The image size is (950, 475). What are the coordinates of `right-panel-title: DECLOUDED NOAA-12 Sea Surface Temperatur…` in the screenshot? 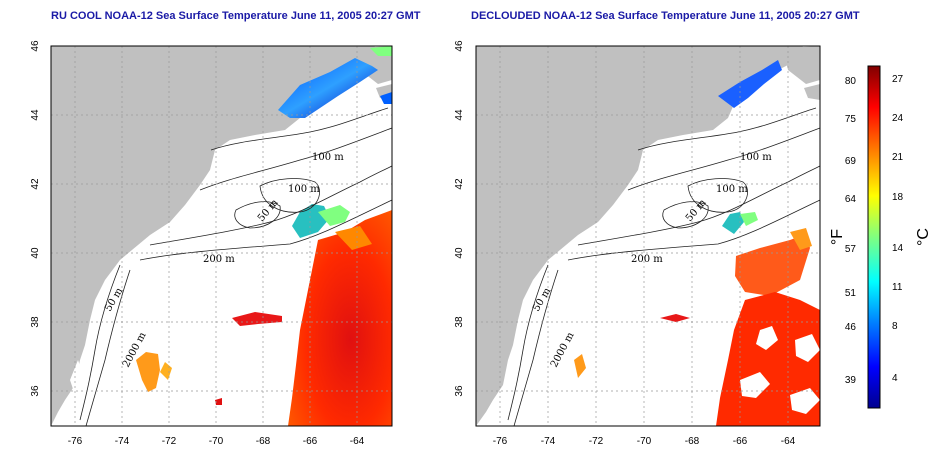 It's located at (665, 16).